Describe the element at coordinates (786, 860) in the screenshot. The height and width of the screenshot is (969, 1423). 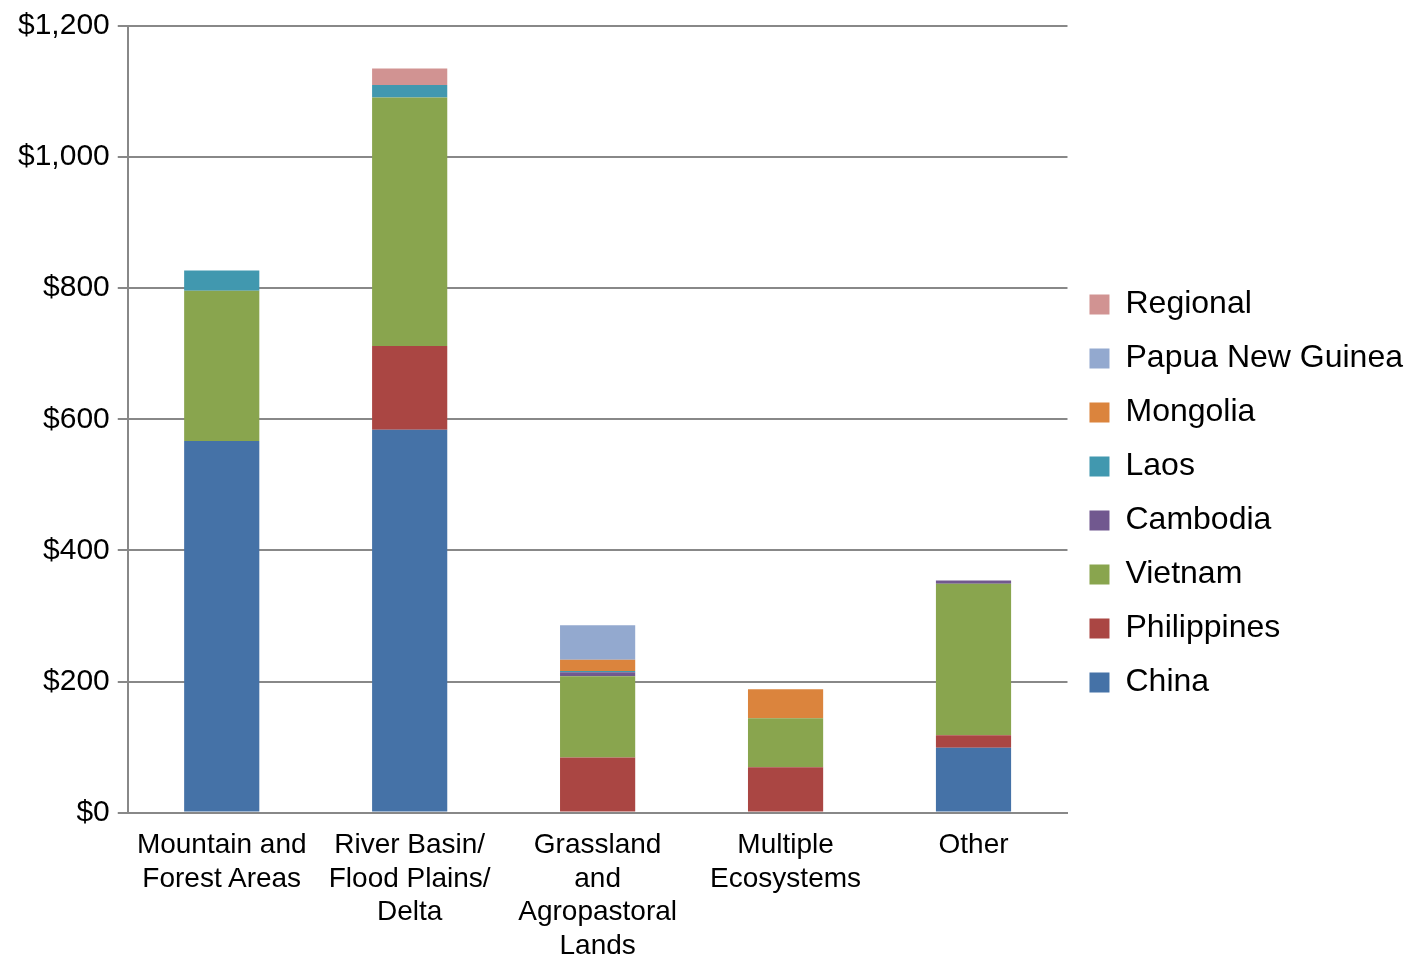
I see `x-tick-label: Multiple Ecosystems` at that location.